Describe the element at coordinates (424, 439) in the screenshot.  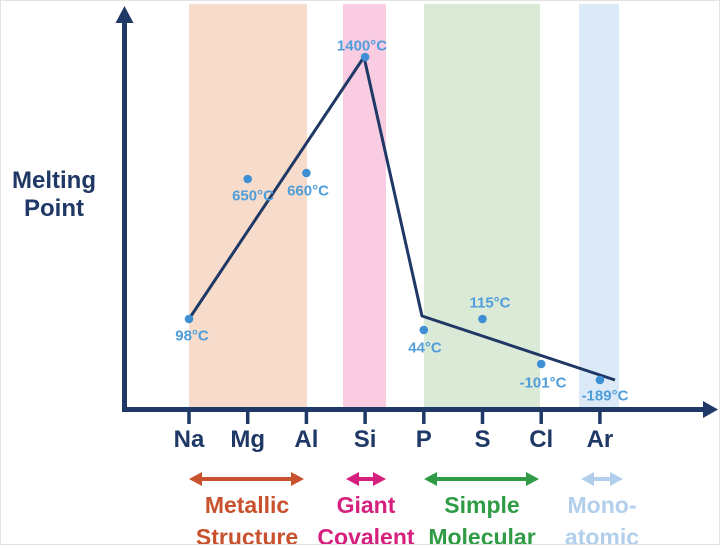
I see `element-label-P: P` at that location.